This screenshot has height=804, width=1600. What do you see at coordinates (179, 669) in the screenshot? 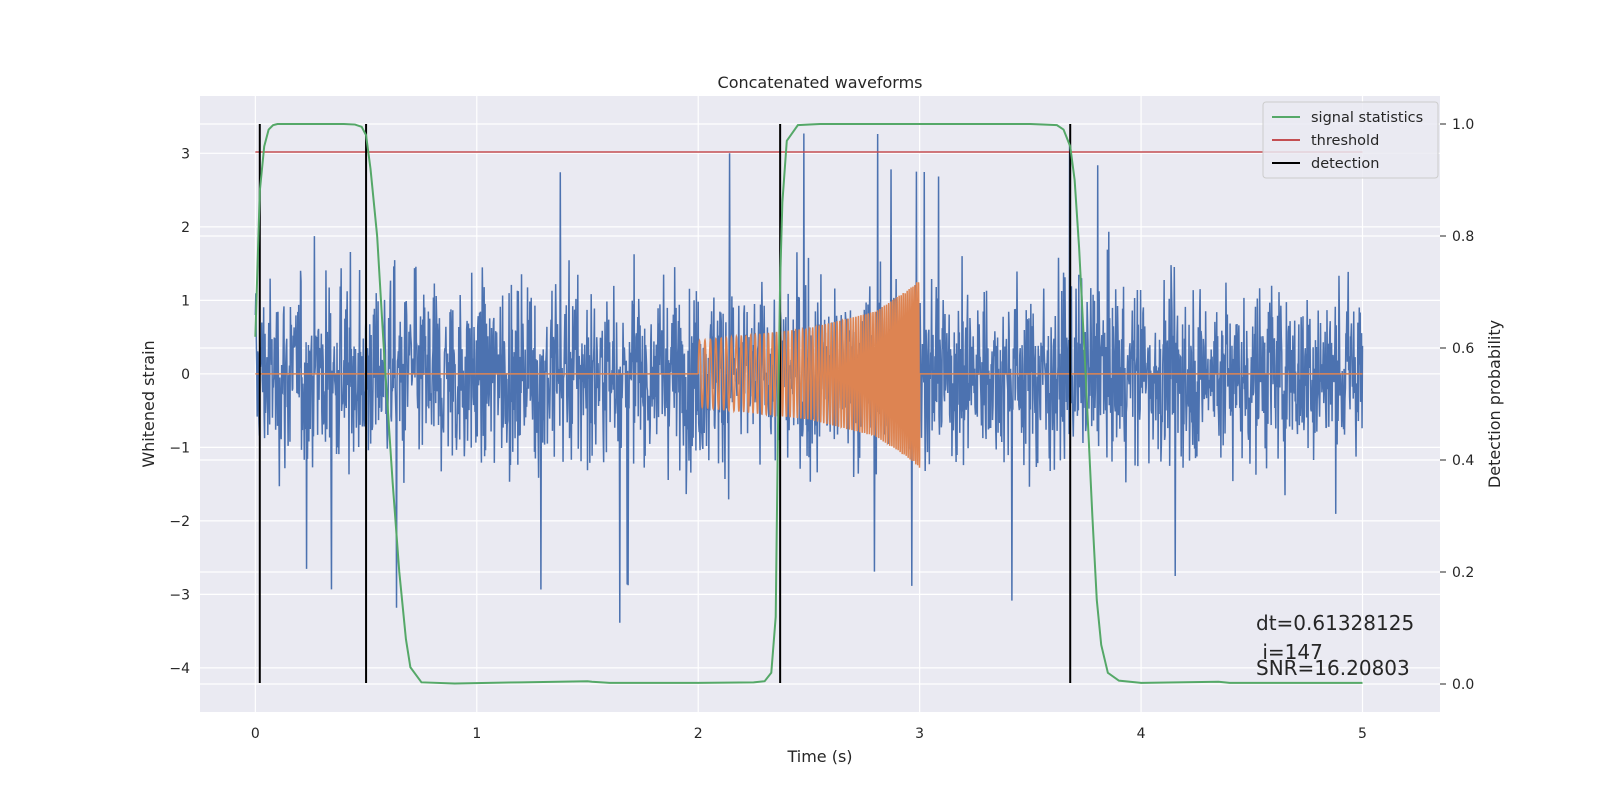
I see `y-tick-label: −4` at bounding box center [179, 669].